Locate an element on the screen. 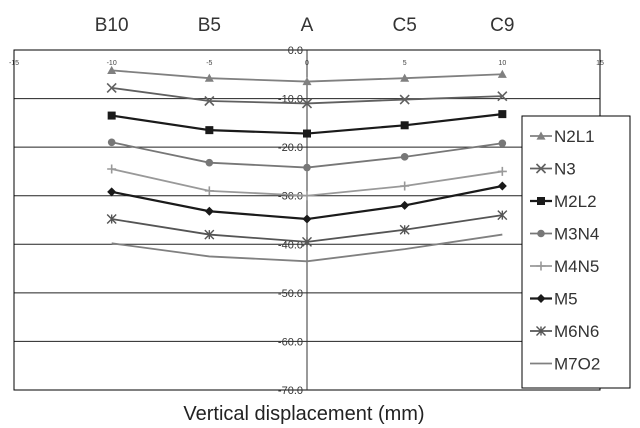 The width and height of the screenshot is (640, 428). y-tick-labels: 0.0-10.0-20.0-30.0-40.0-50.0-60.0-70.0 is located at coordinates (290, 221).